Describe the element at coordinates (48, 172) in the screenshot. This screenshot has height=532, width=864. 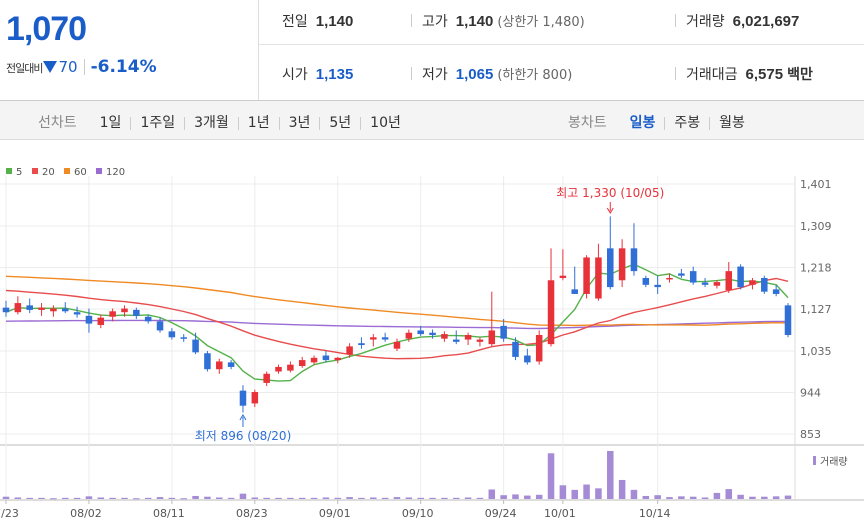
I see `legend-label: 20` at that location.